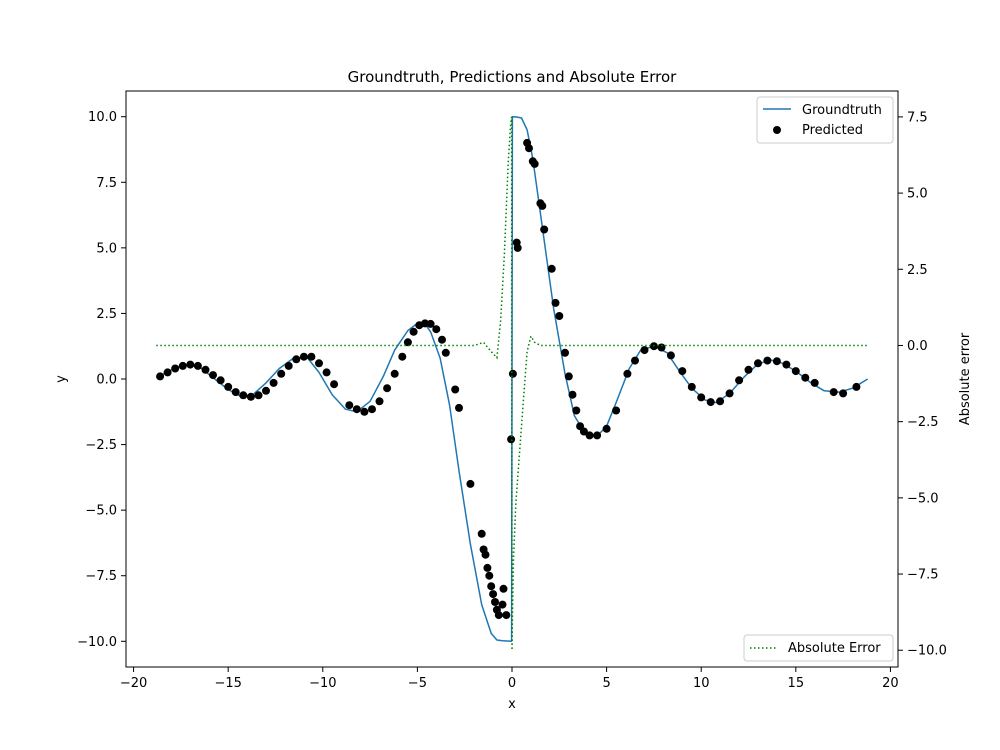  Describe the element at coordinates (923, 575) in the screenshot. I see `y2-tick-label: −7.5` at that location.